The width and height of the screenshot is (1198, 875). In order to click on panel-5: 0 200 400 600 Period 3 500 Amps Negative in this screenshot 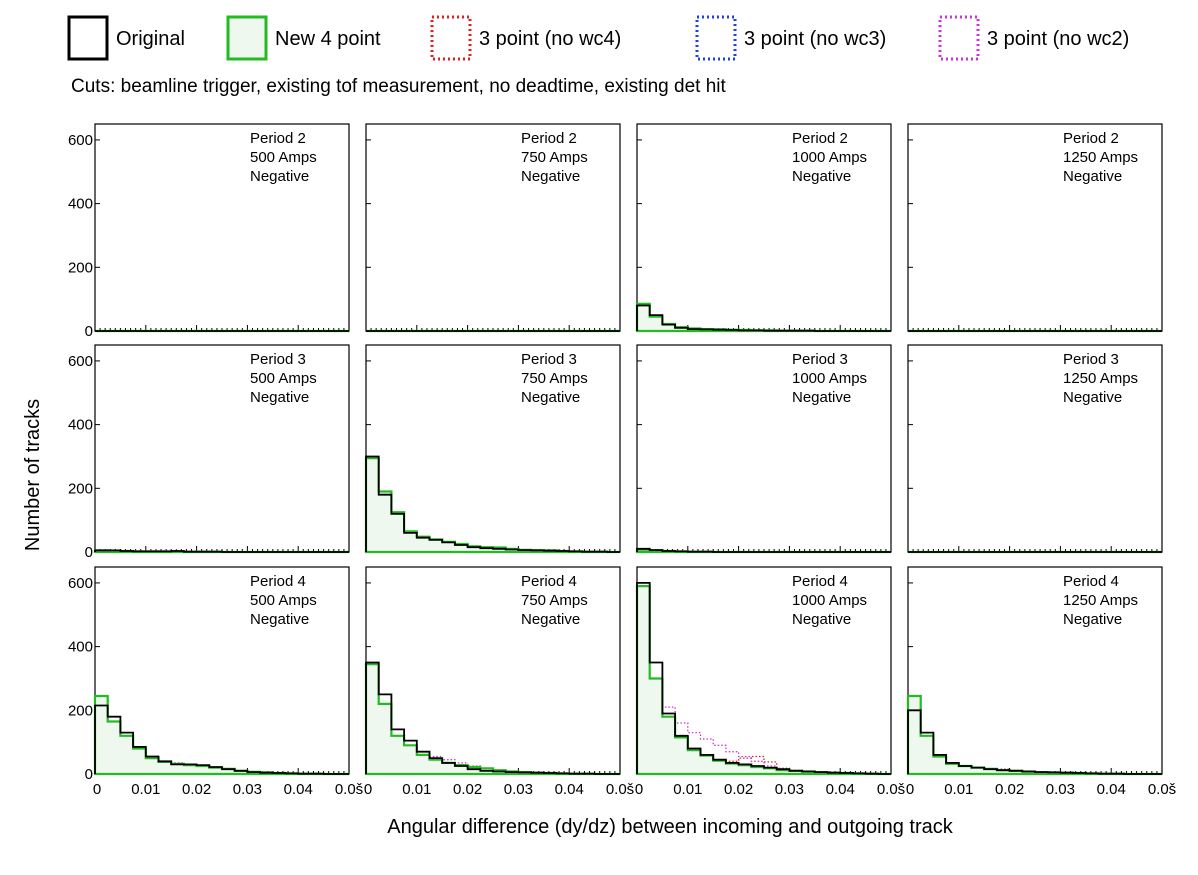, I will do `click(209, 452)`.